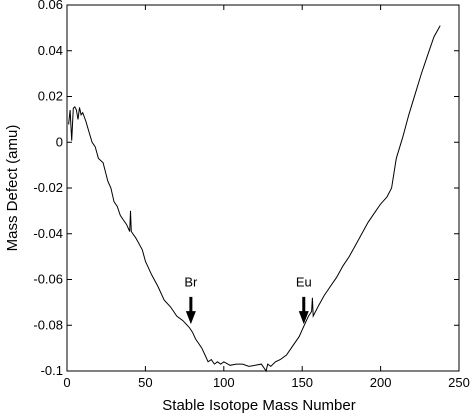  Describe the element at coordinates (191, 281) in the screenshot. I see `annotation-label: Br` at that location.